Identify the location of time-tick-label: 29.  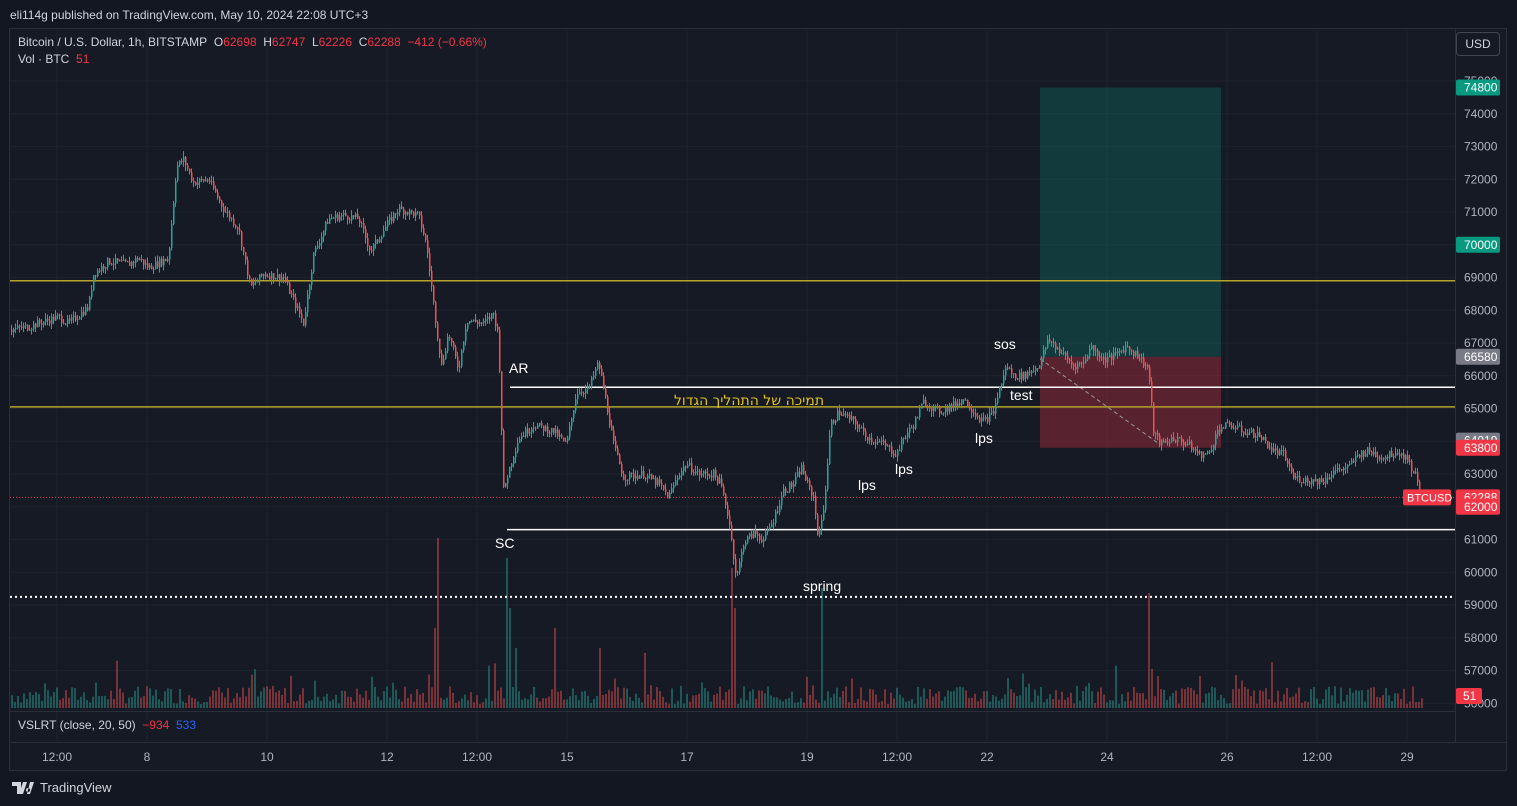
(1407, 757).